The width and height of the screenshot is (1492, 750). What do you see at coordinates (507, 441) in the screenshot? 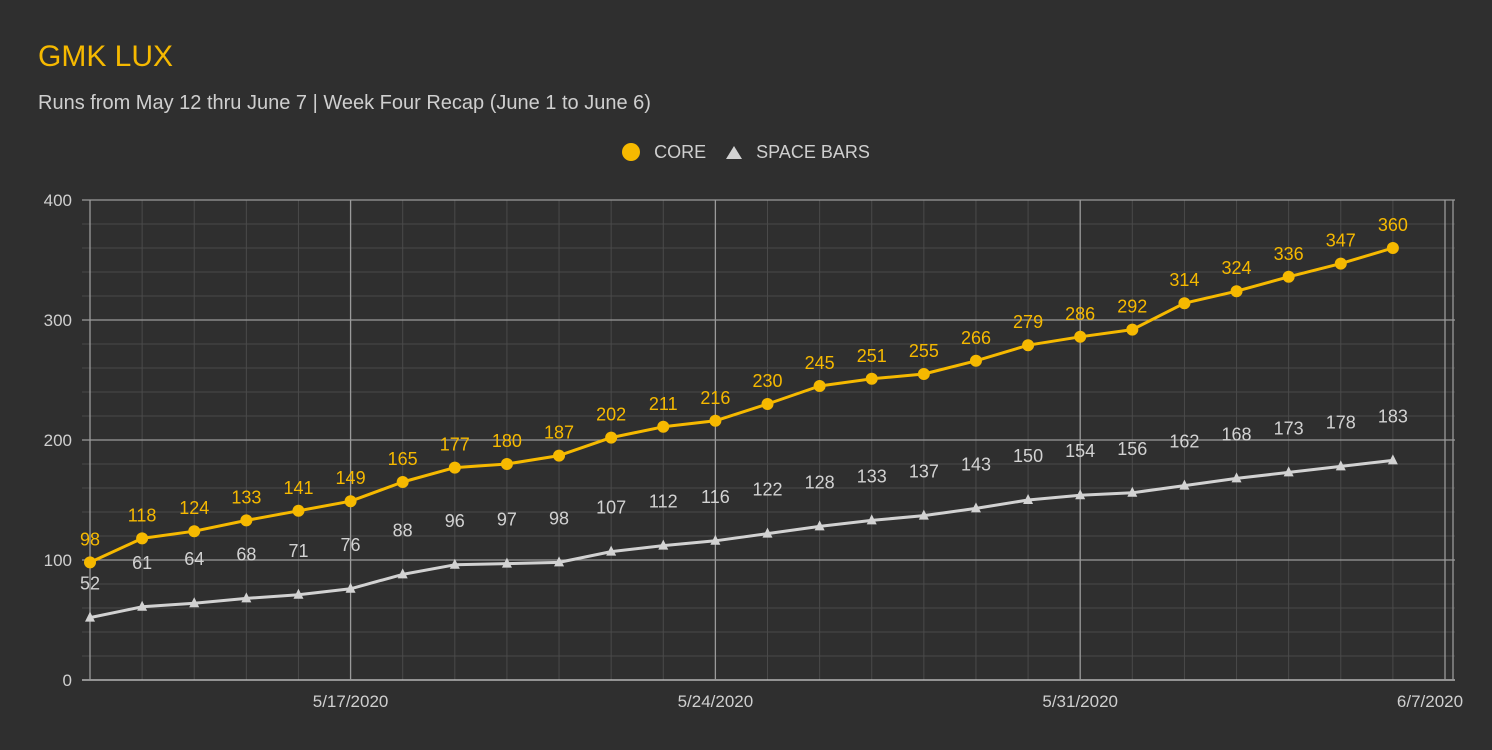
I see `data-label-core: 180` at bounding box center [507, 441].